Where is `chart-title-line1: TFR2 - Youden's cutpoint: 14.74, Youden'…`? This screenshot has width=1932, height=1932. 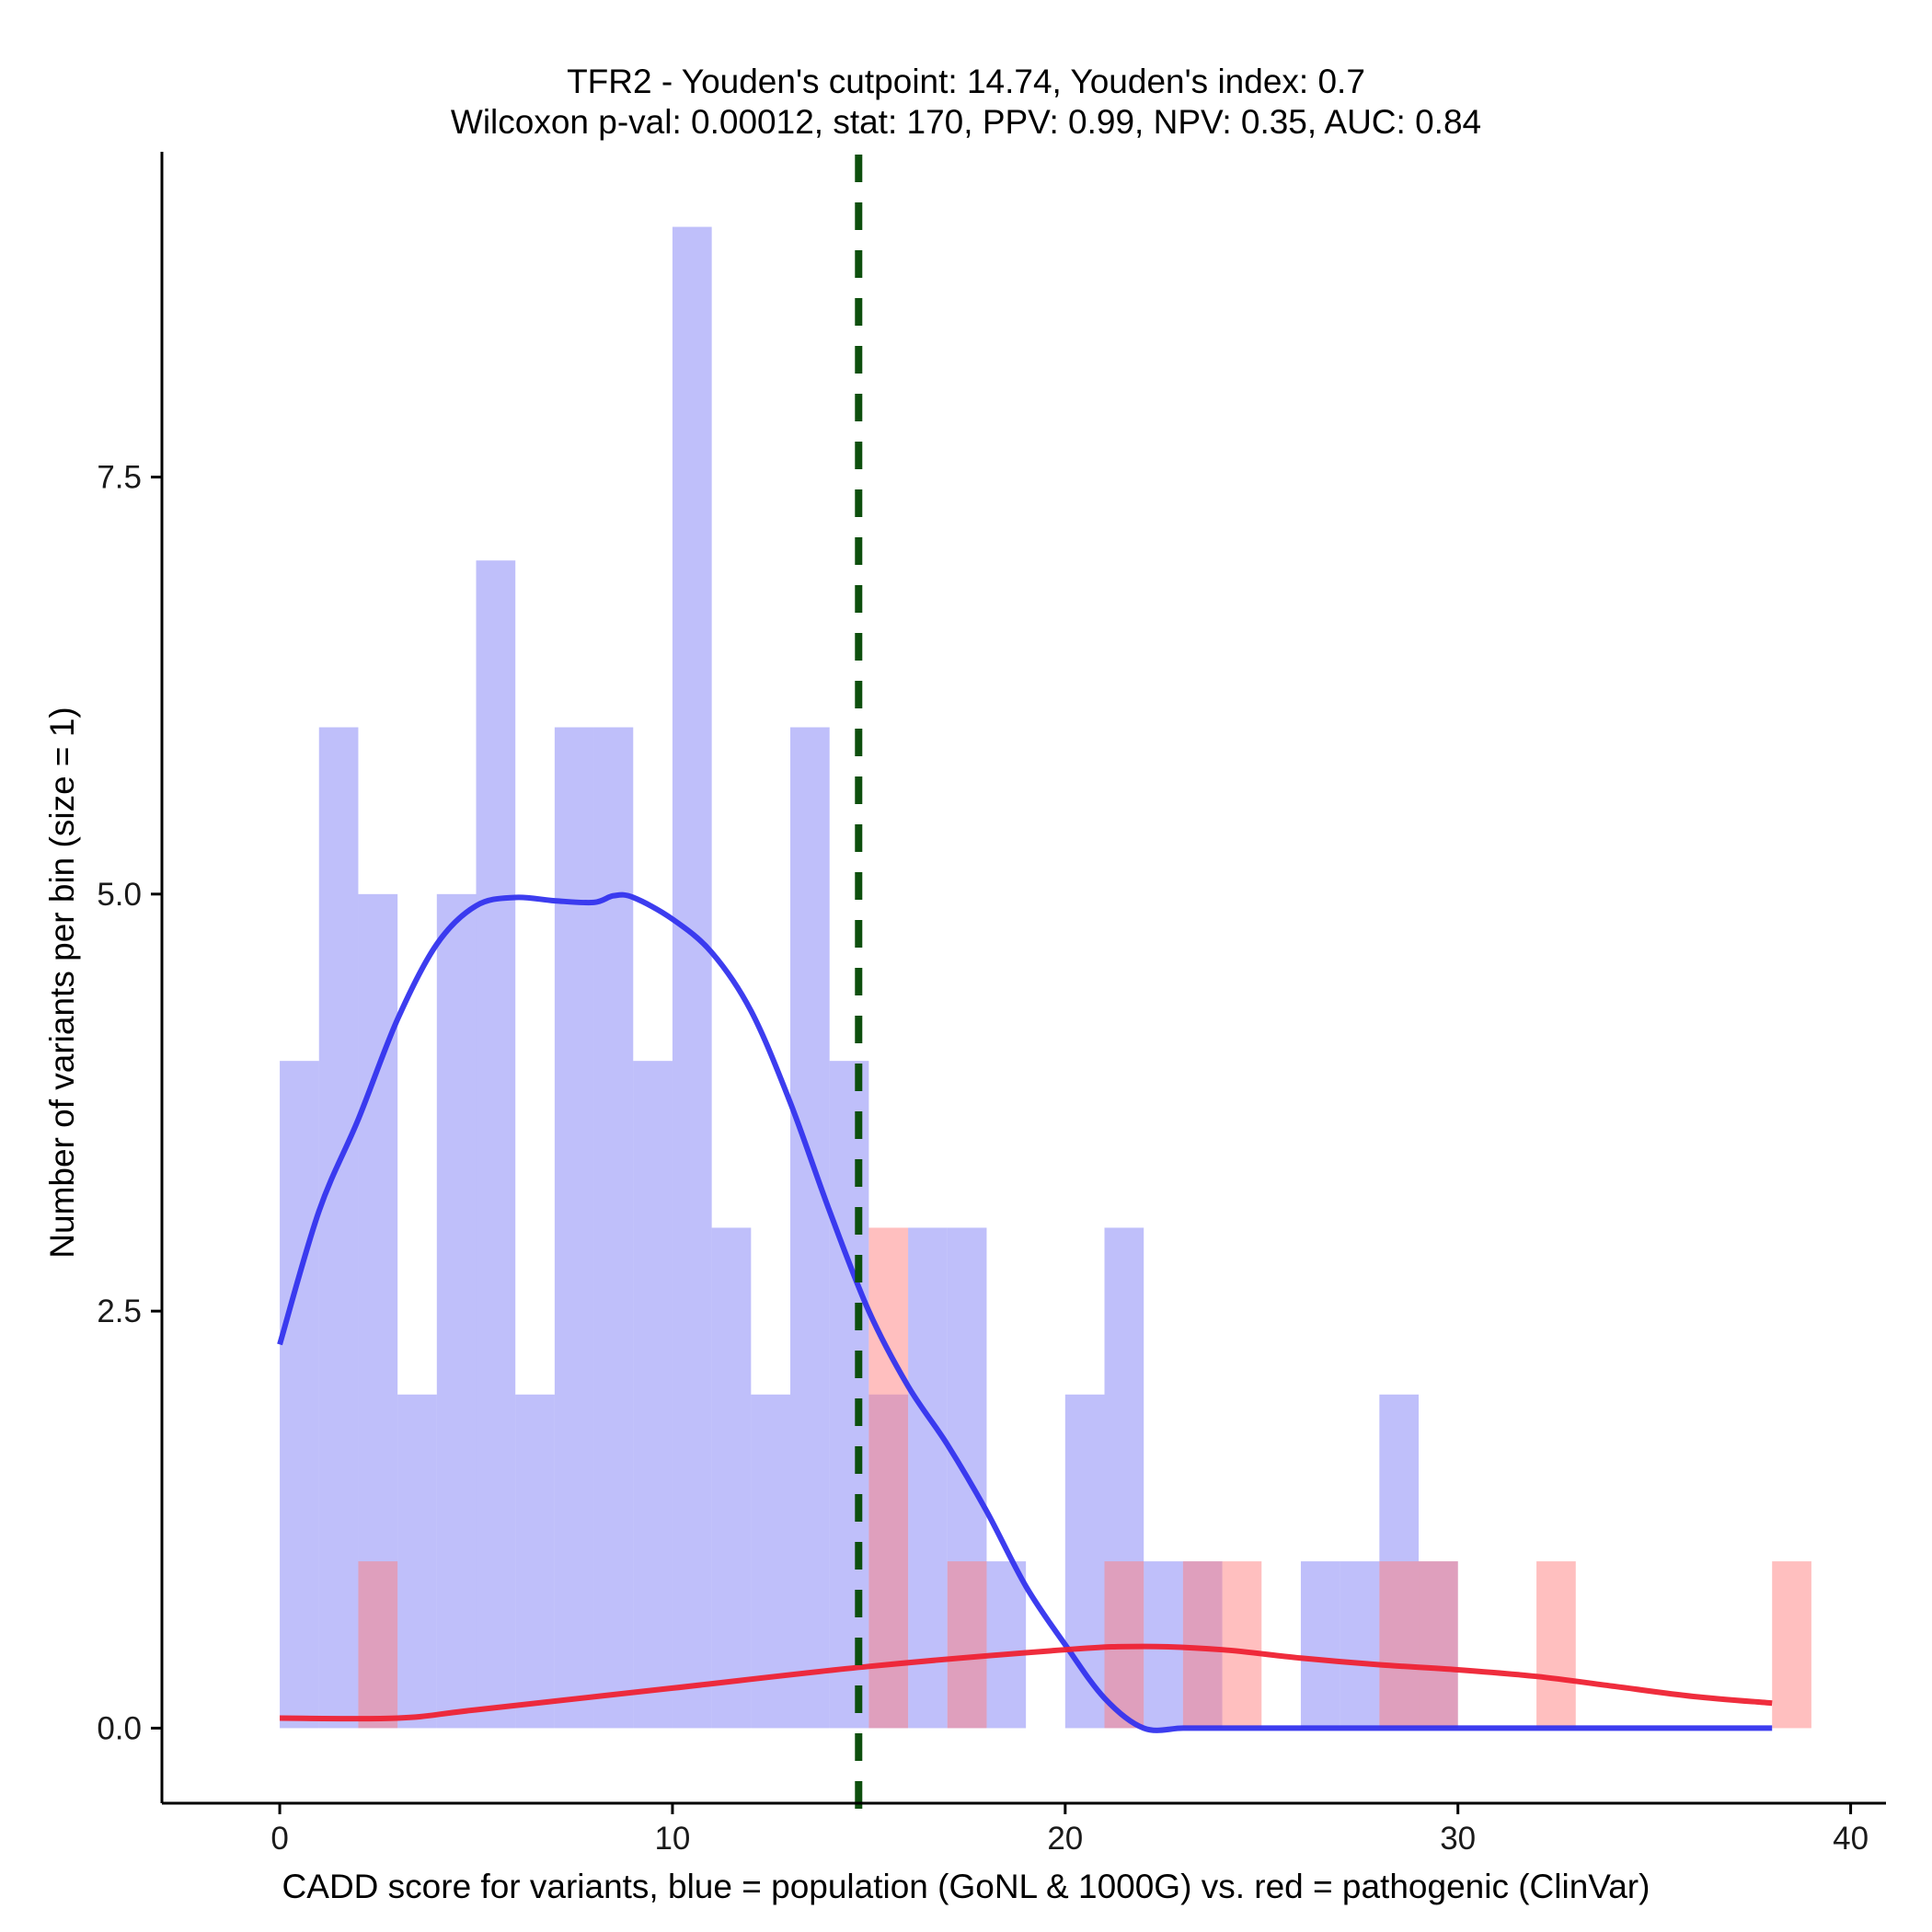
chart-title-line1: TFR2 - Youden's cutpoint: 14.74, Youden'… is located at coordinates (966, 81).